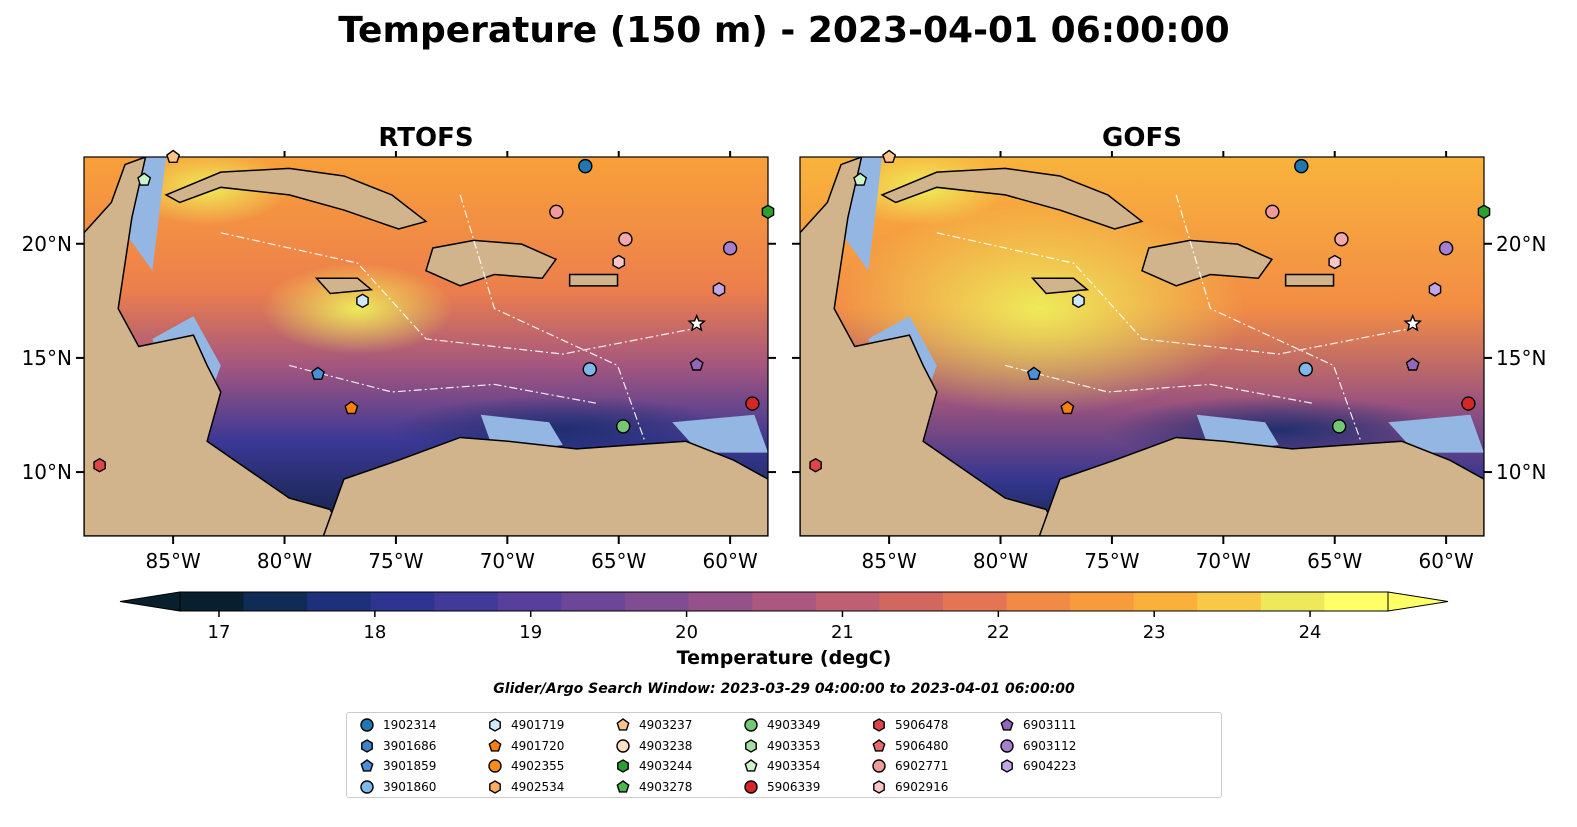 The height and width of the screenshot is (827, 1577). What do you see at coordinates (784, 601) in the screenshot?
I see `colorbar-frame` at bounding box center [784, 601].